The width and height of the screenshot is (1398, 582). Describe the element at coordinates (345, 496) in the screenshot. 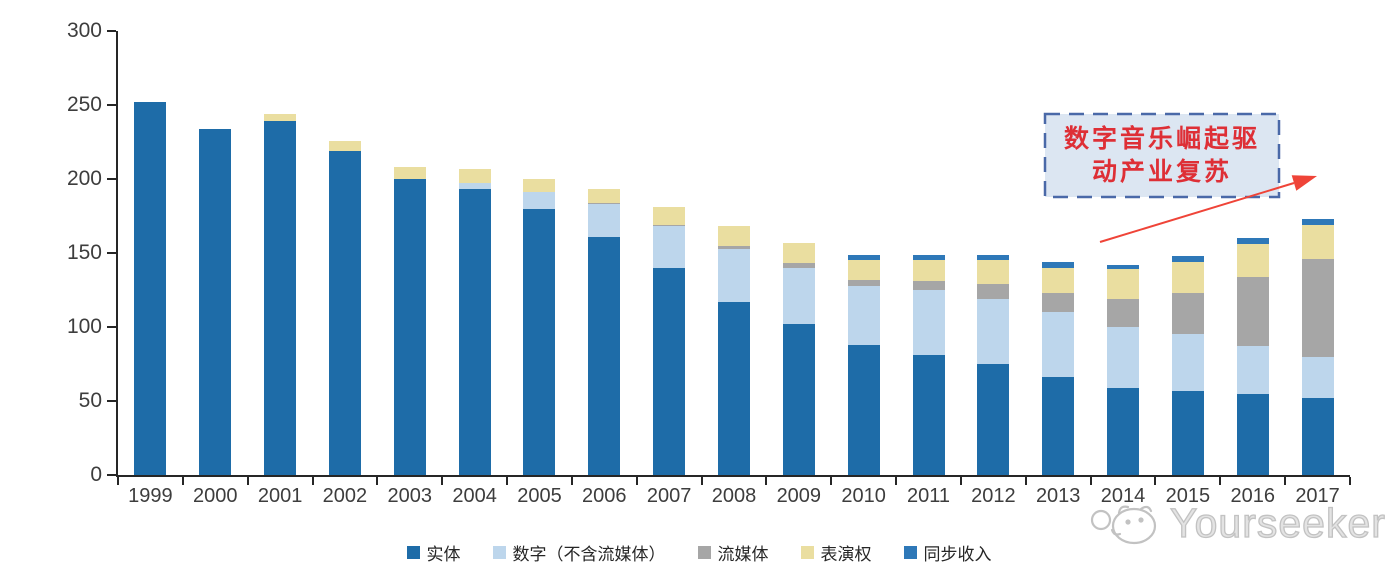

I see `x-axis-label: 2002` at that location.